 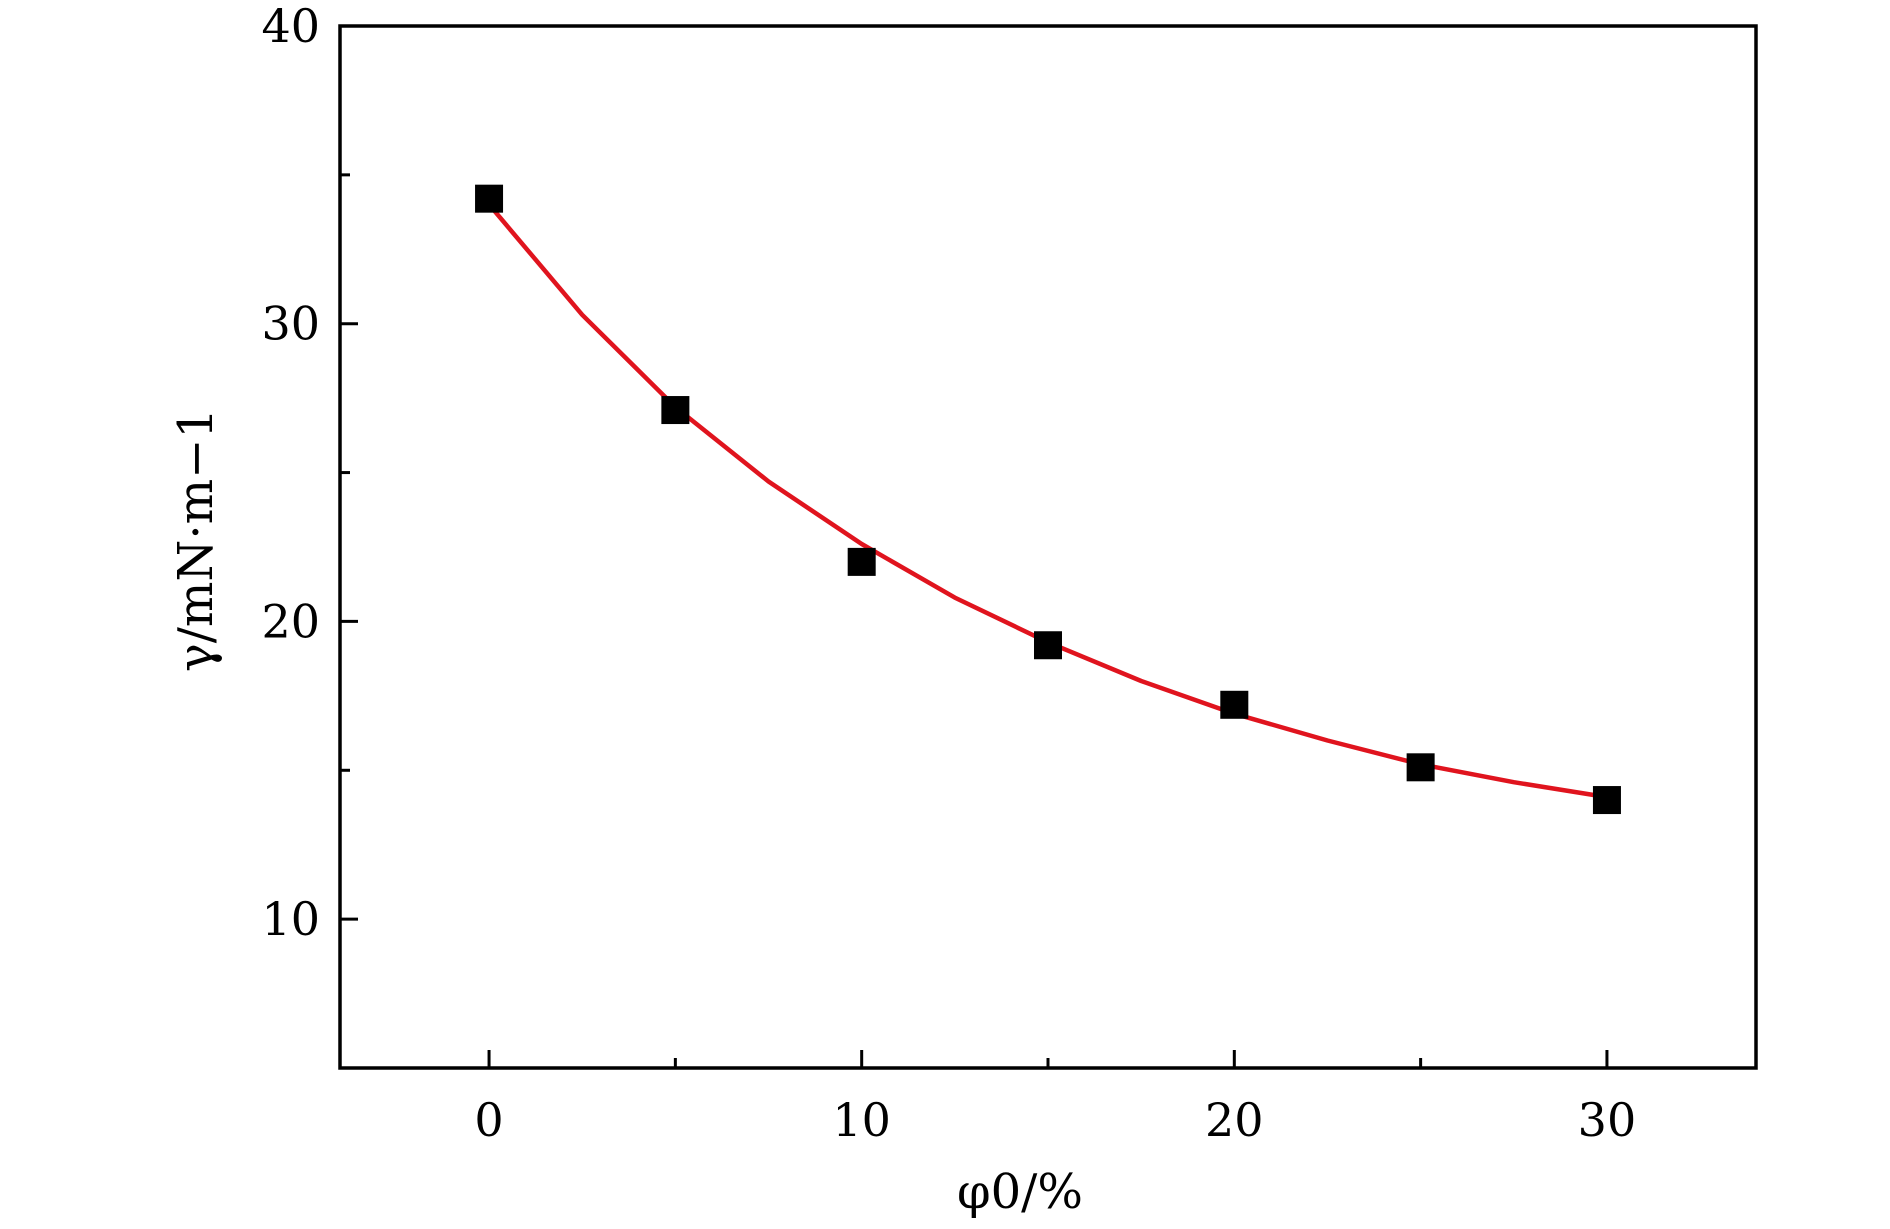 I want to click on x-tick-label: 20, so click(x=1234, y=1120).